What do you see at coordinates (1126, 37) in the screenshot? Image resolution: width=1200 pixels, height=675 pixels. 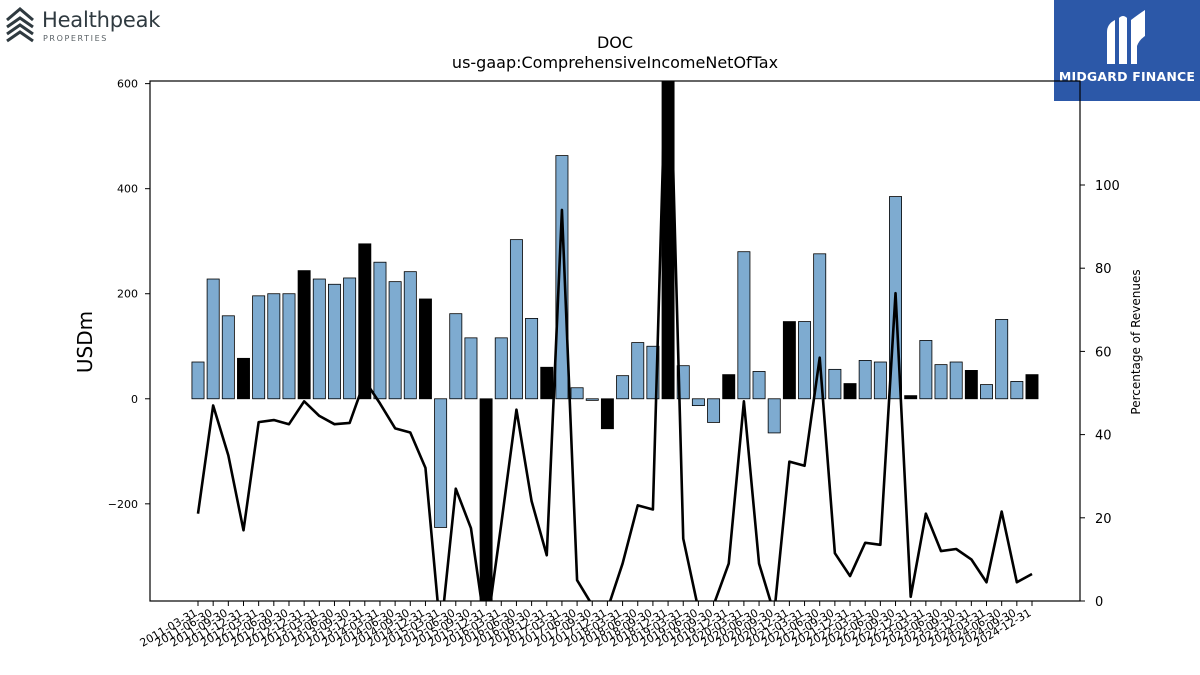 I see `midgard-finance-logo-icon` at bounding box center [1126, 37].